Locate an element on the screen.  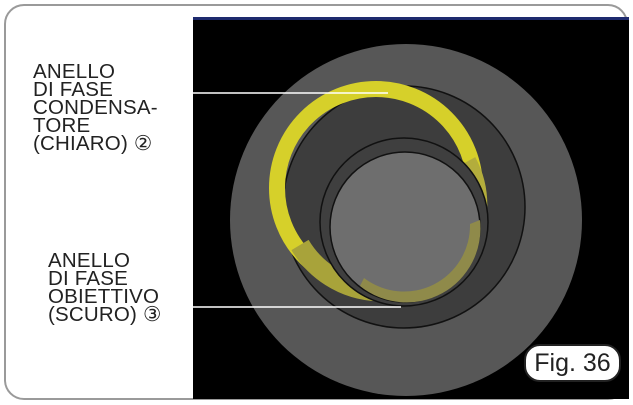
label-line: (CHIARO) ② is located at coordinates (93, 143).